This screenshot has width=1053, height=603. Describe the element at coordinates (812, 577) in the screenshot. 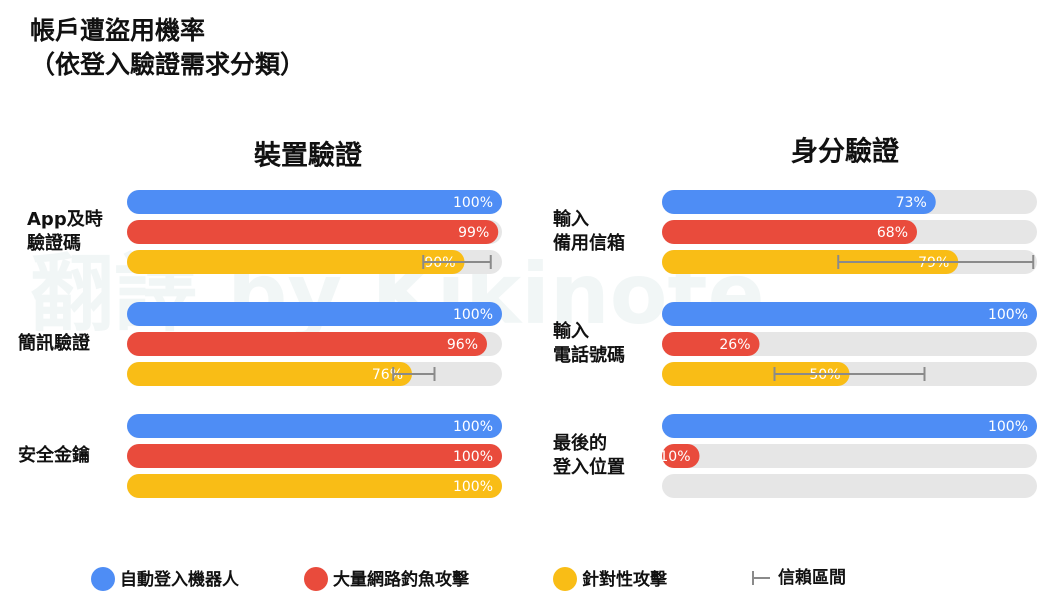

I see `legend-label: 信賴區間` at that location.